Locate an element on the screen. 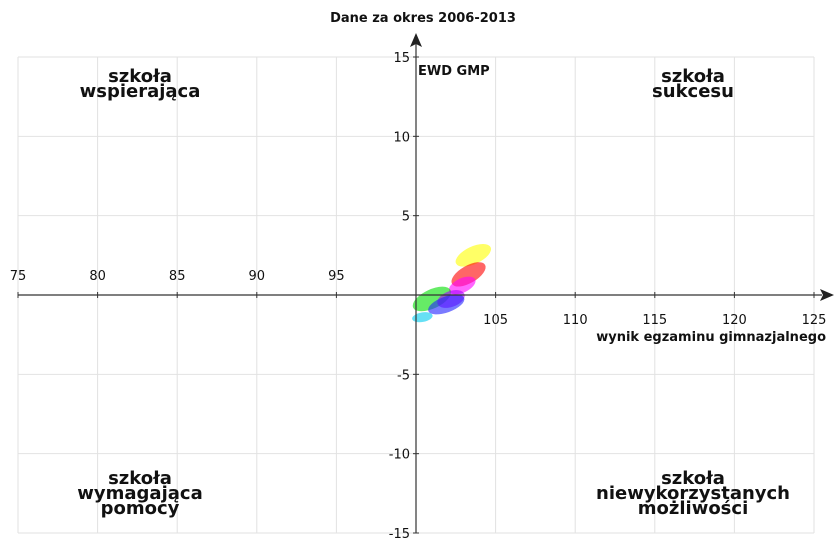 The image size is (836, 539). quadrant-label-line: wspierająca is located at coordinates (140, 91).